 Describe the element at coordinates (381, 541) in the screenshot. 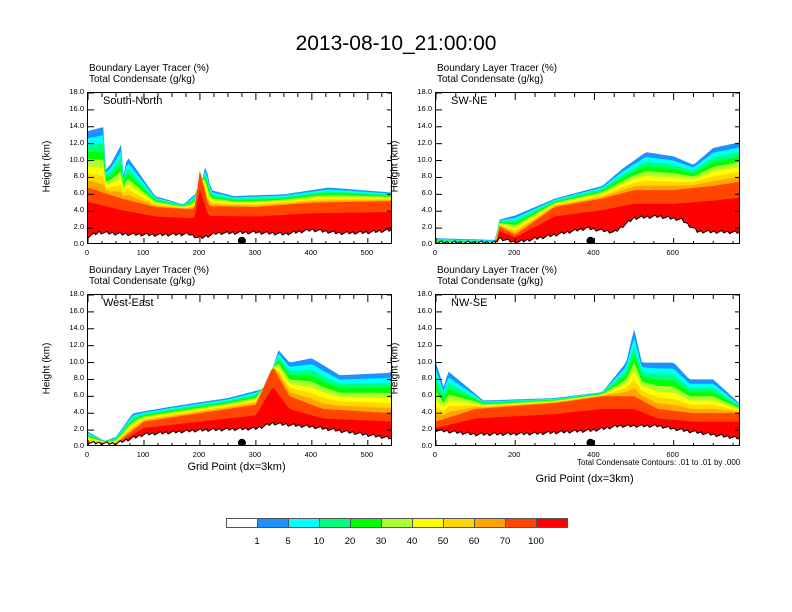

I see `legend-label: 30` at that location.